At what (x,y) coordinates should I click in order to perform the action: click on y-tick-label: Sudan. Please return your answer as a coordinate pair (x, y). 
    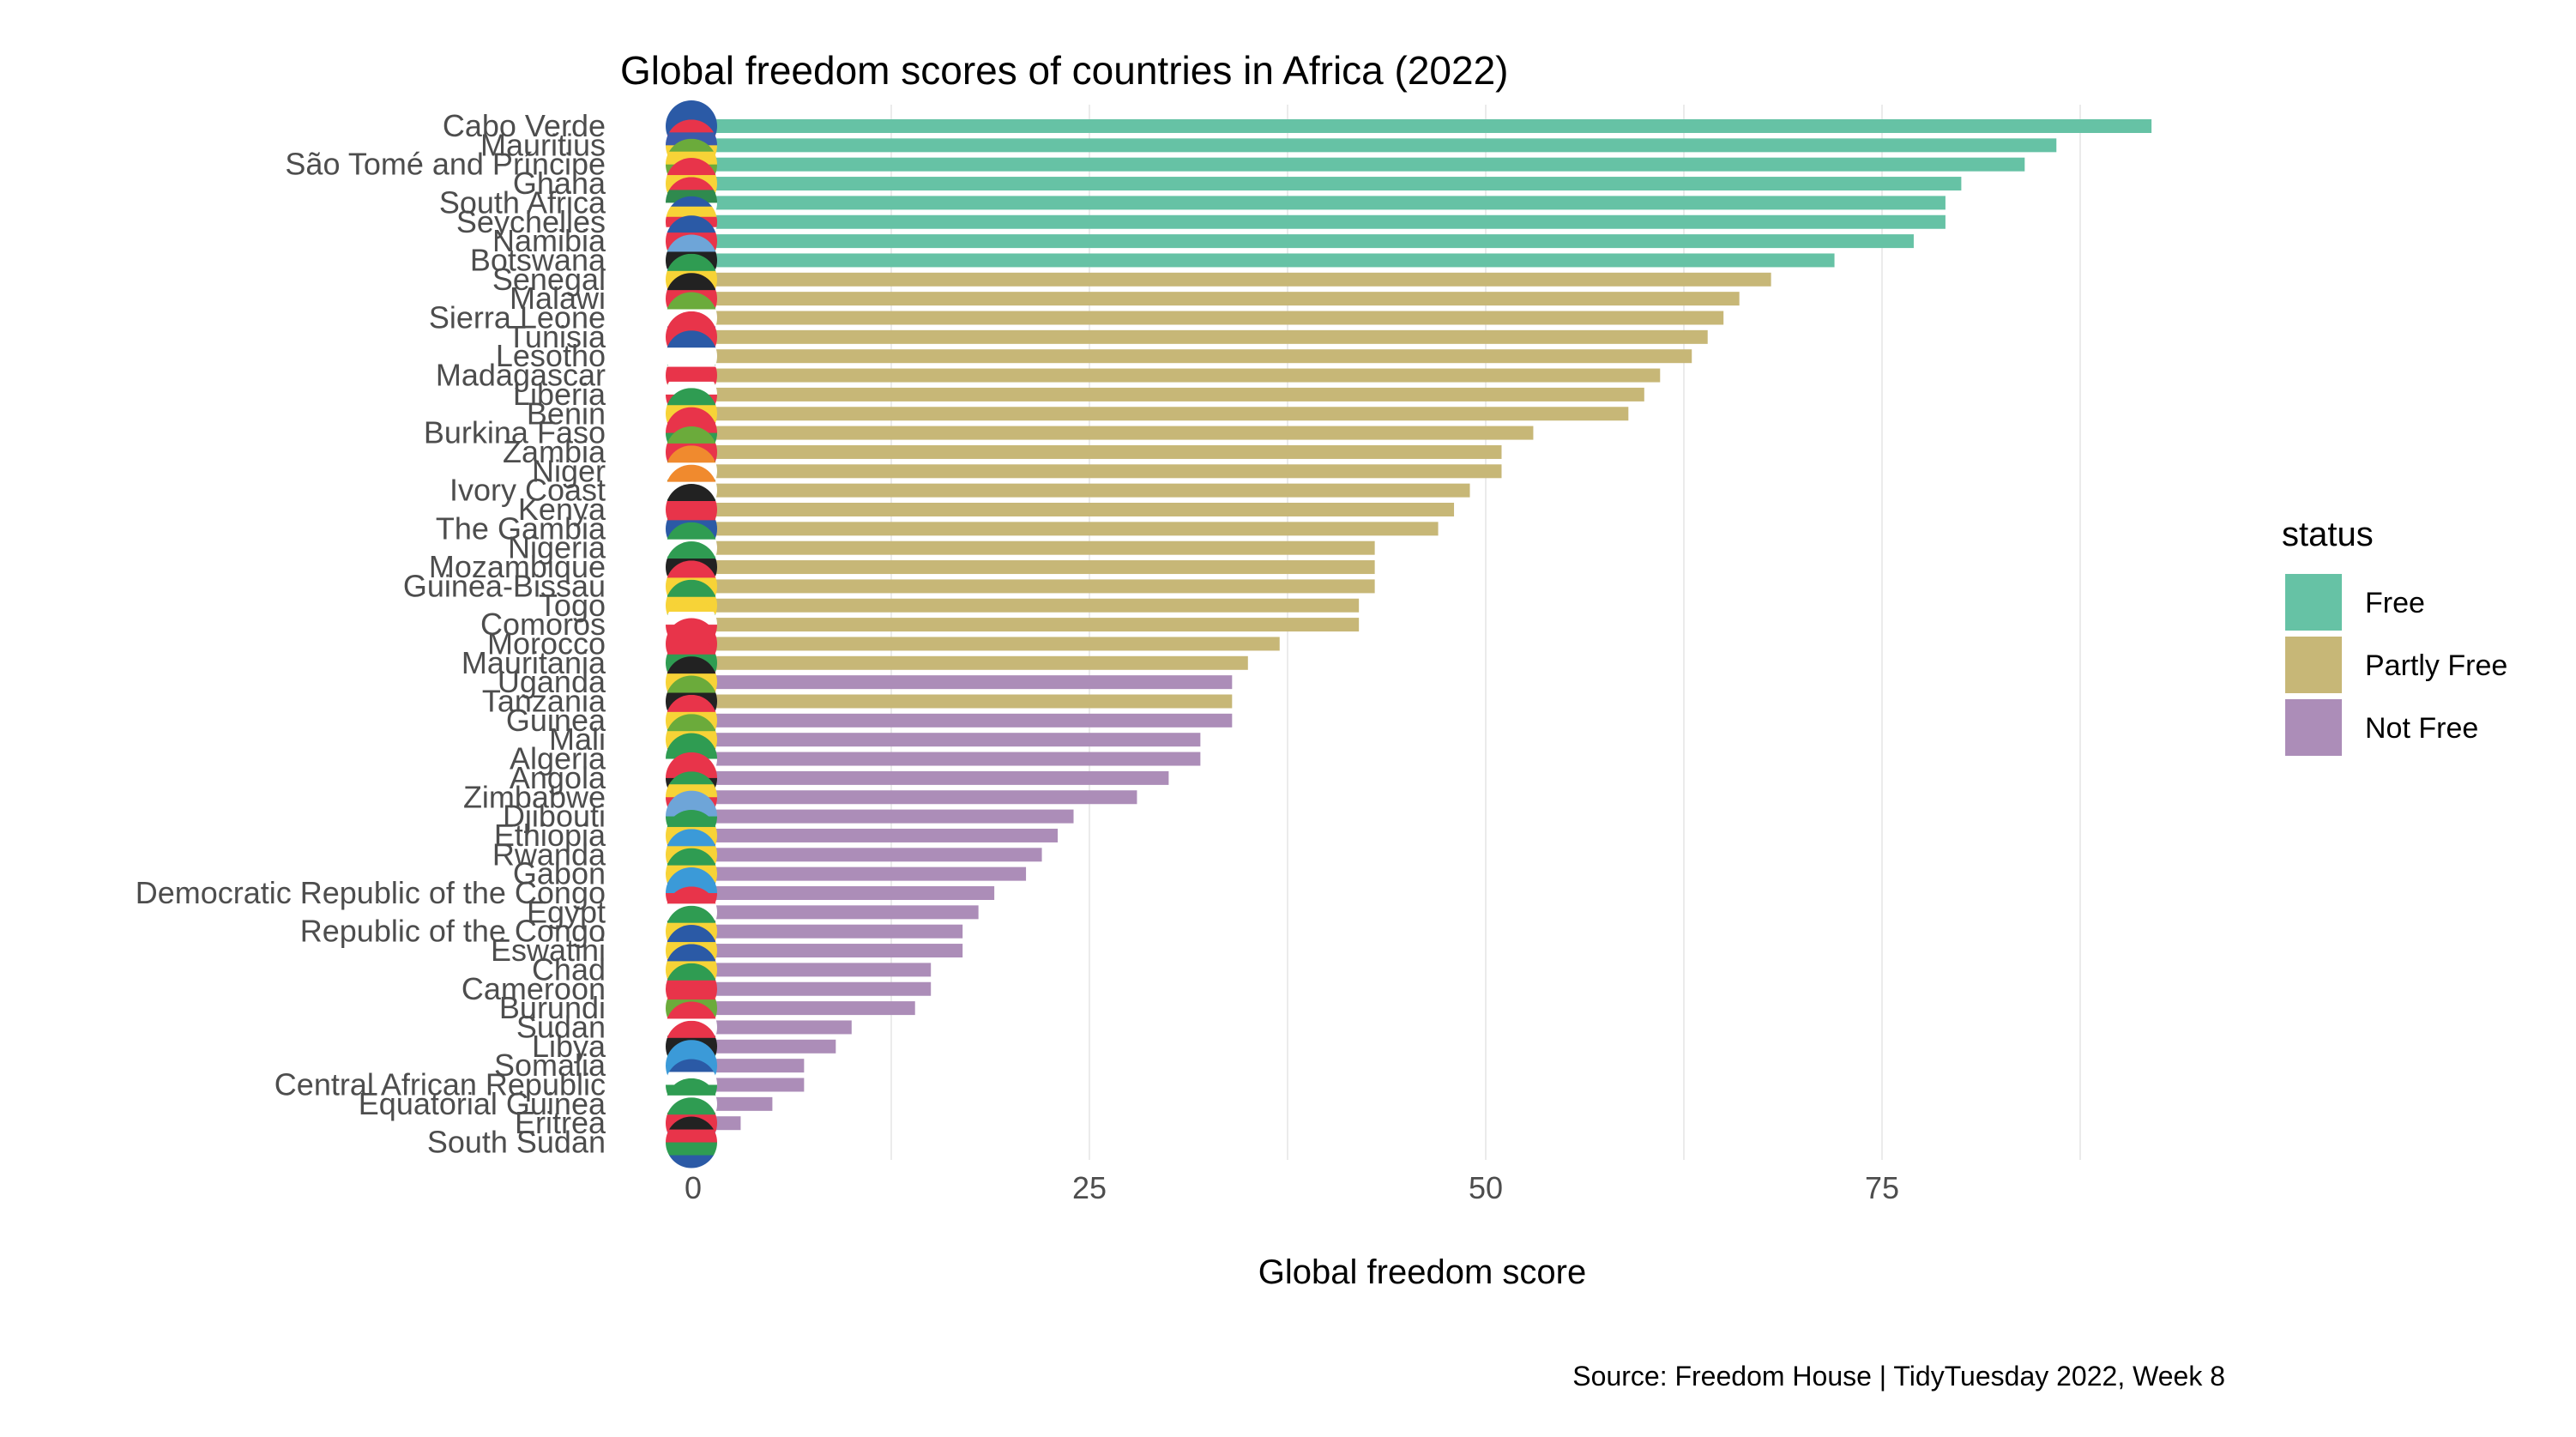
    Looking at the image, I should click on (561, 1027).